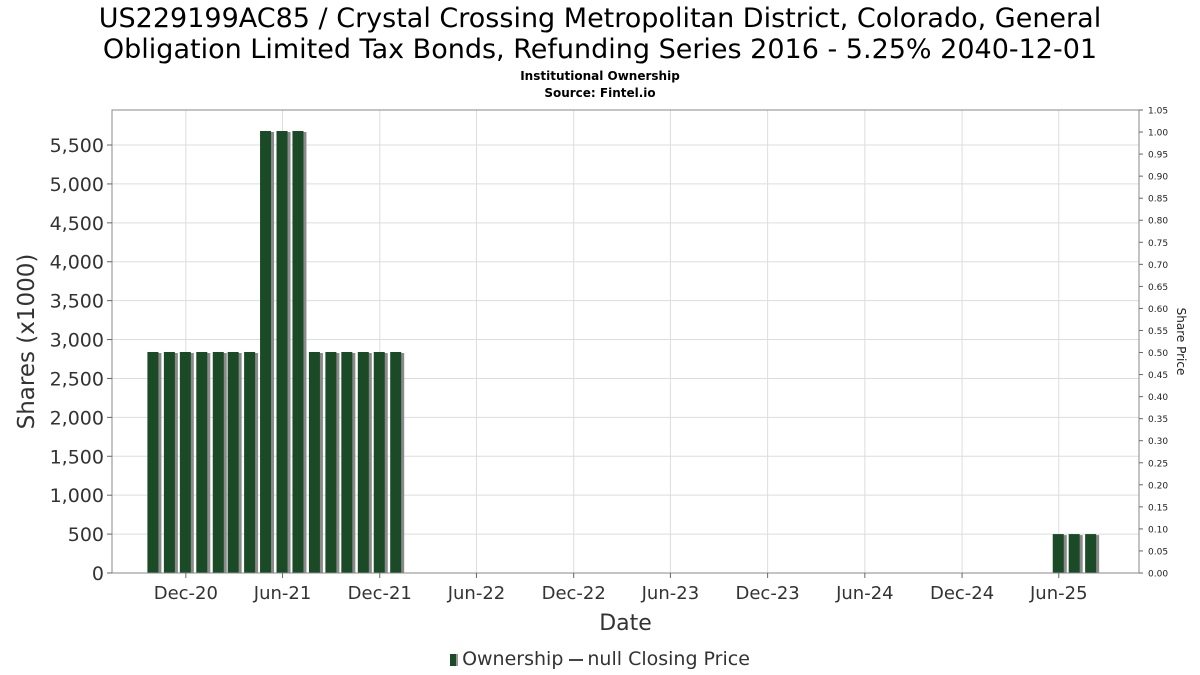  What do you see at coordinates (1158, 156) in the screenshot?
I see `y2-tick-label: 0.95` at bounding box center [1158, 156].